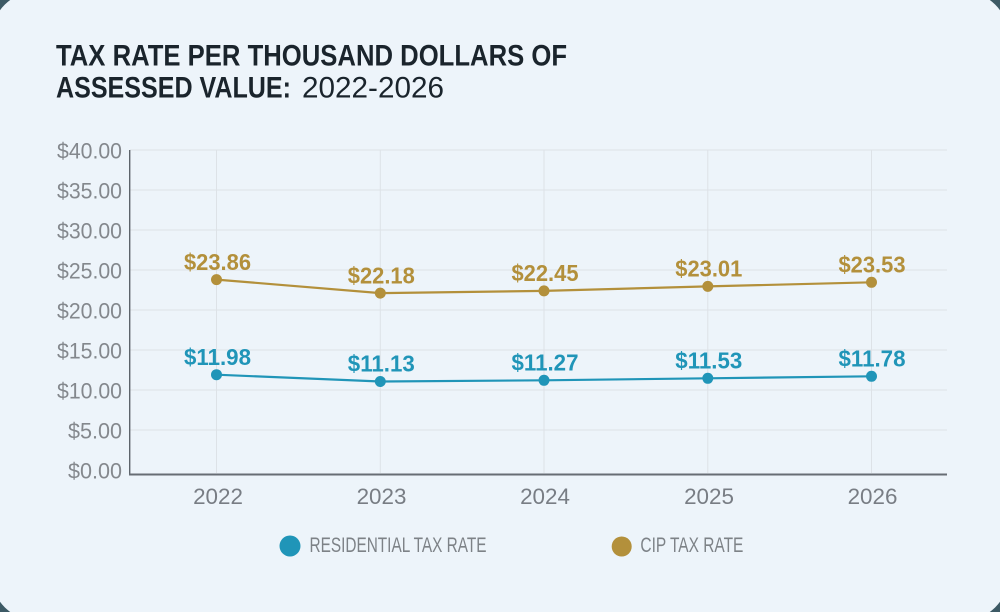 The image size is (1000, 612). What do you see at coordinates (872, 265) in the screenshot?
I see `svg-text: $23.53` at bounding box center [872, 265].